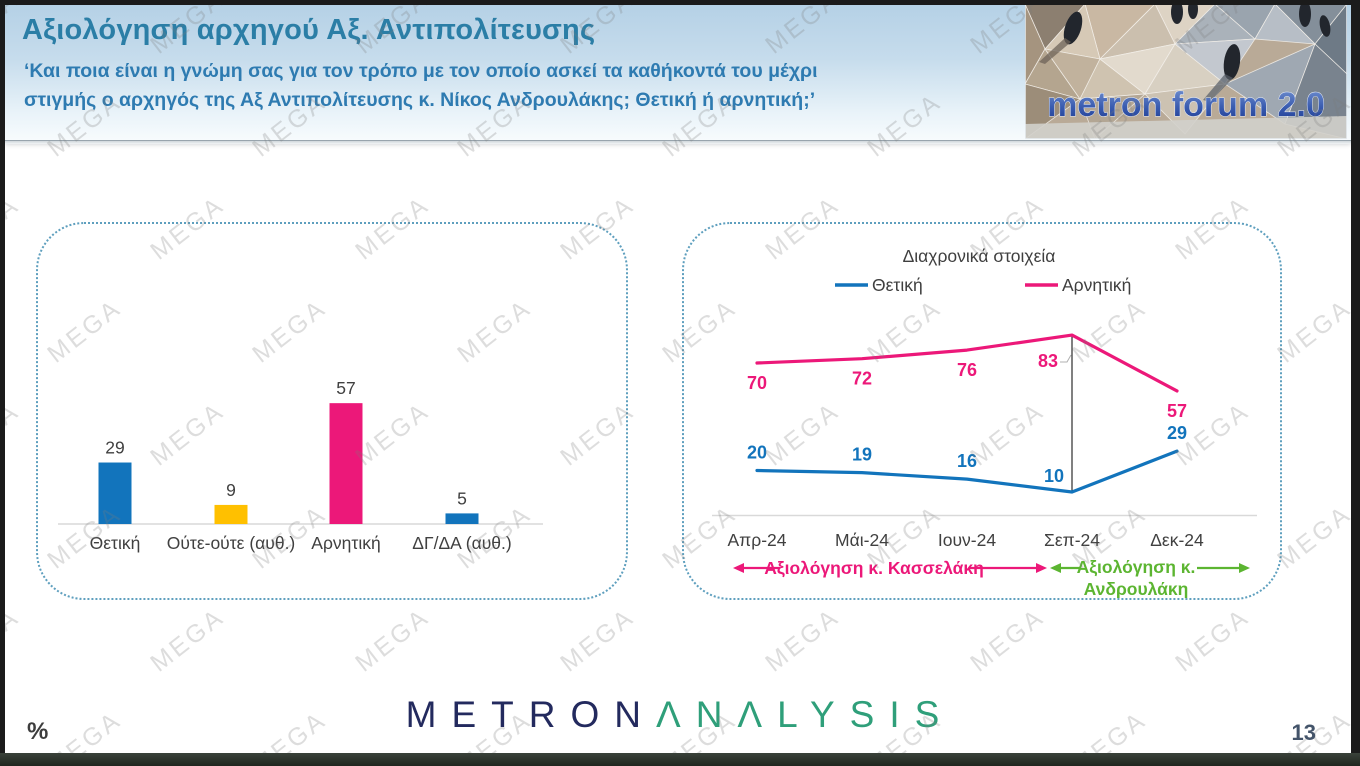  Describe the element at coordinates (1185, 53) in the screenshot. I see `people-silhouettes` at that location.